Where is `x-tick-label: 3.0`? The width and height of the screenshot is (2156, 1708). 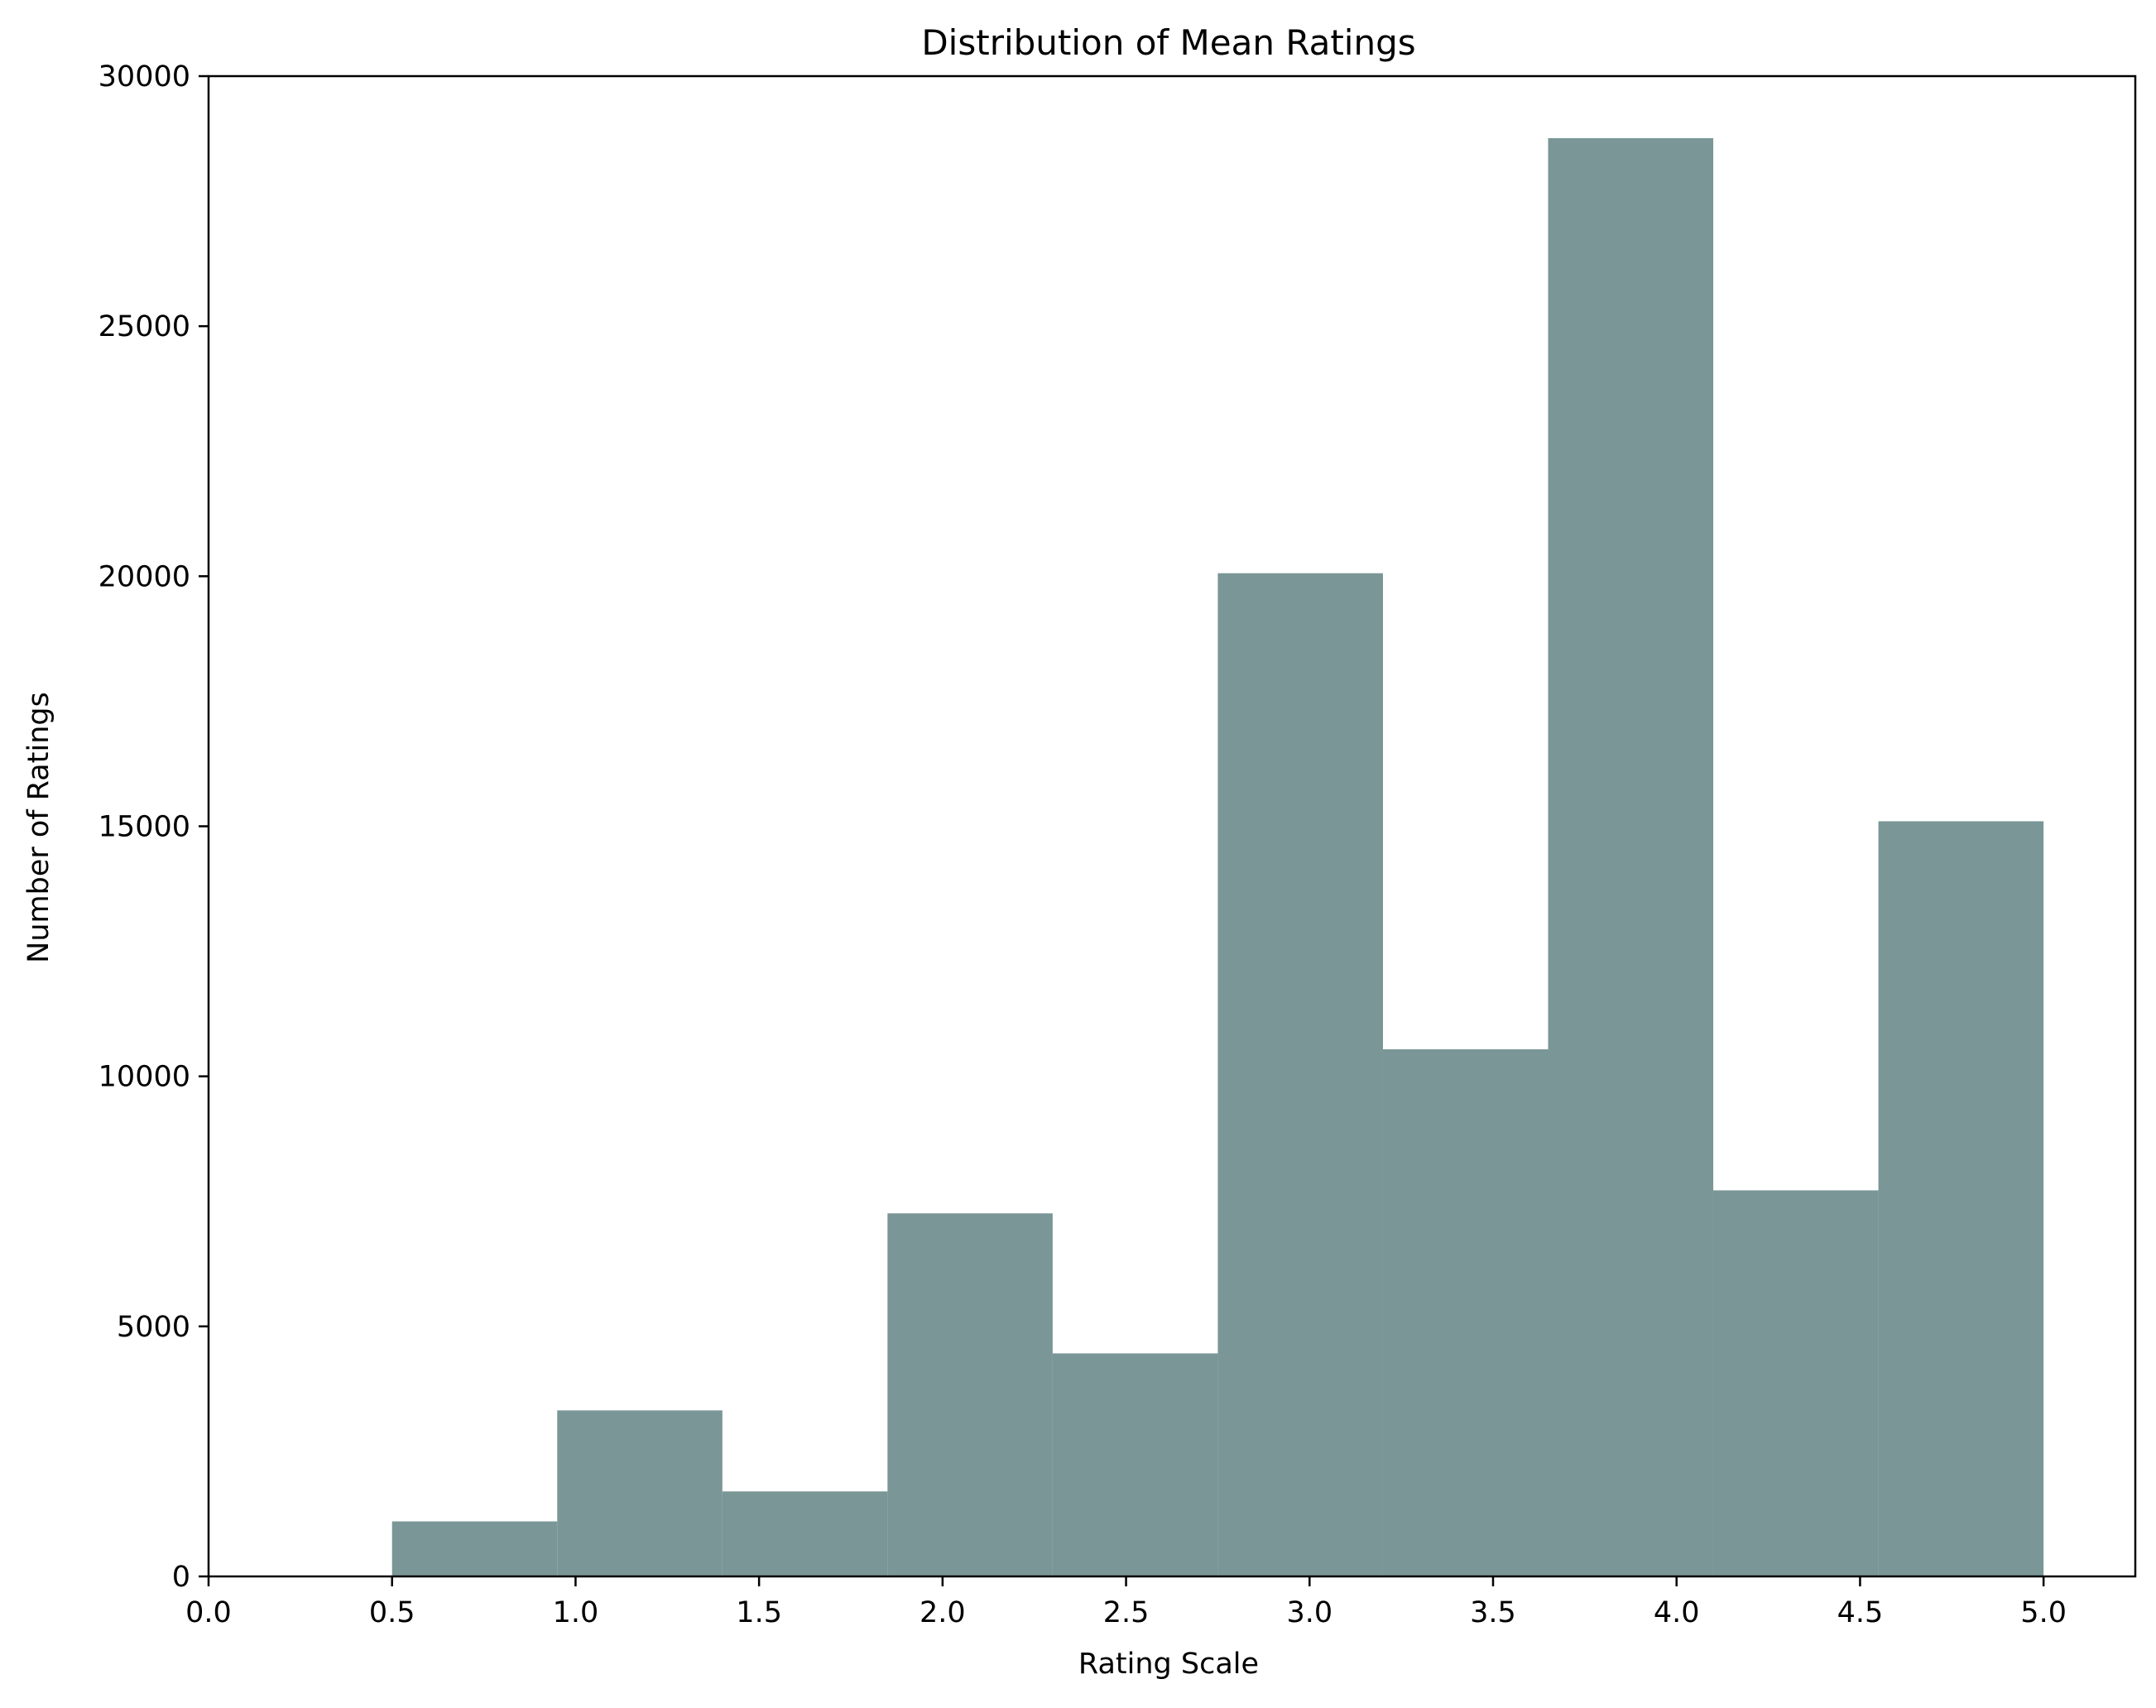 x-tick-label: 3.0 is located at coordinates (1309, 1612).